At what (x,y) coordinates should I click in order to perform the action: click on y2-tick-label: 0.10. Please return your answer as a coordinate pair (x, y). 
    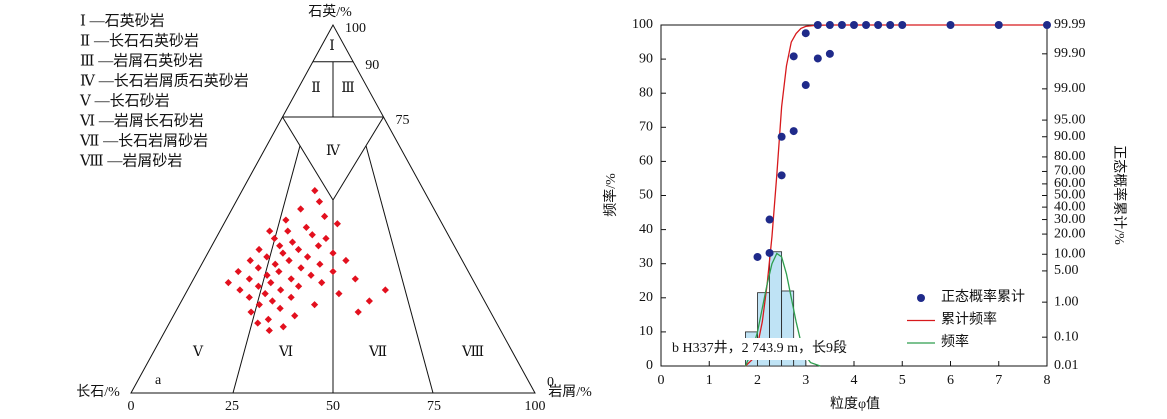
    Looking at the image, I should click on (1066, 336).